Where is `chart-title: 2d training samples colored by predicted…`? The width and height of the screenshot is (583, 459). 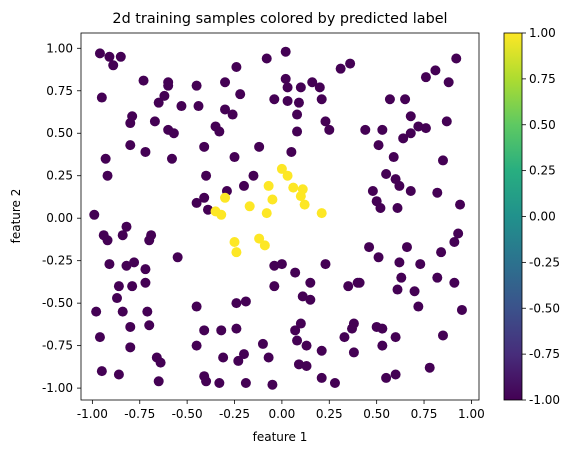 chart-title: 2d training samples colored by predicted… is located at coordinates (279, 19).